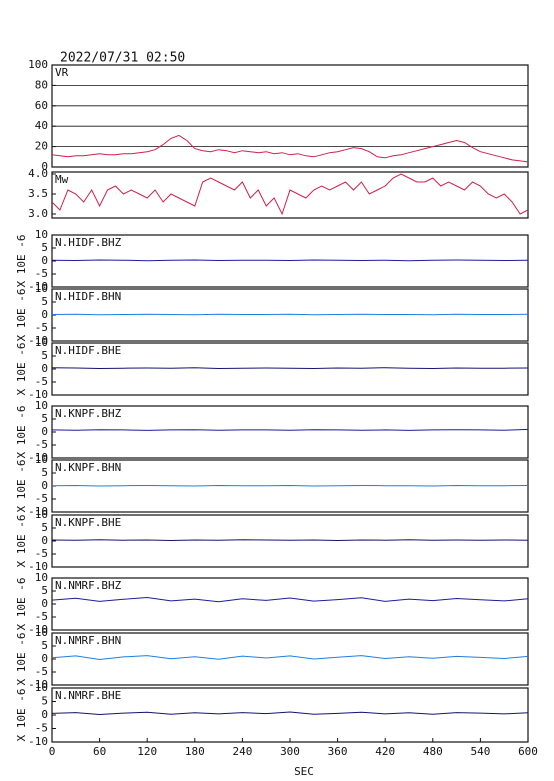 The width and height of the screenshot is (554, 781). What do you see at coordinates (88, 413) in the screenshot?
I see `panel-label: N.KNPF.BHZ` at bounding box center [88, 413].